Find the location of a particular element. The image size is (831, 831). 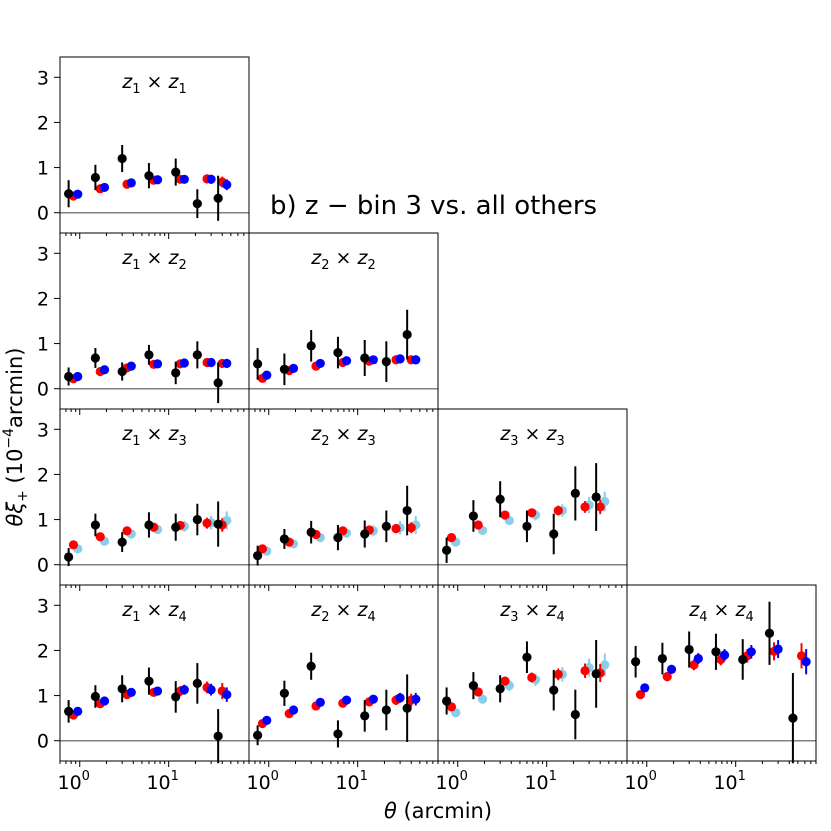

annotation-label: b) z − bin 3 vs. all others is located at coordinates (433, 206).